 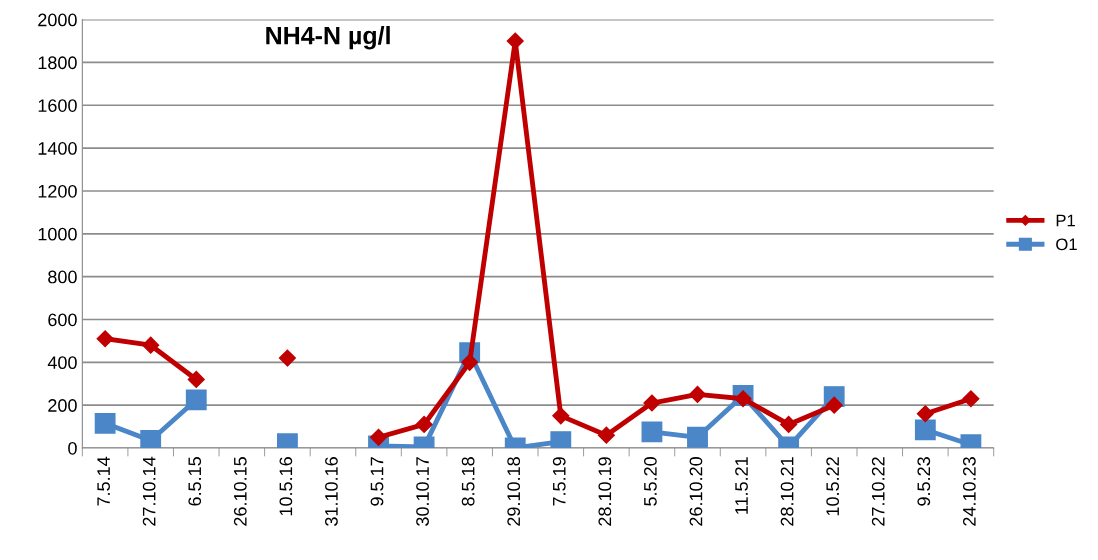 I want to click on x-tick-label: 9.5.23, so click(x=924, y=481).